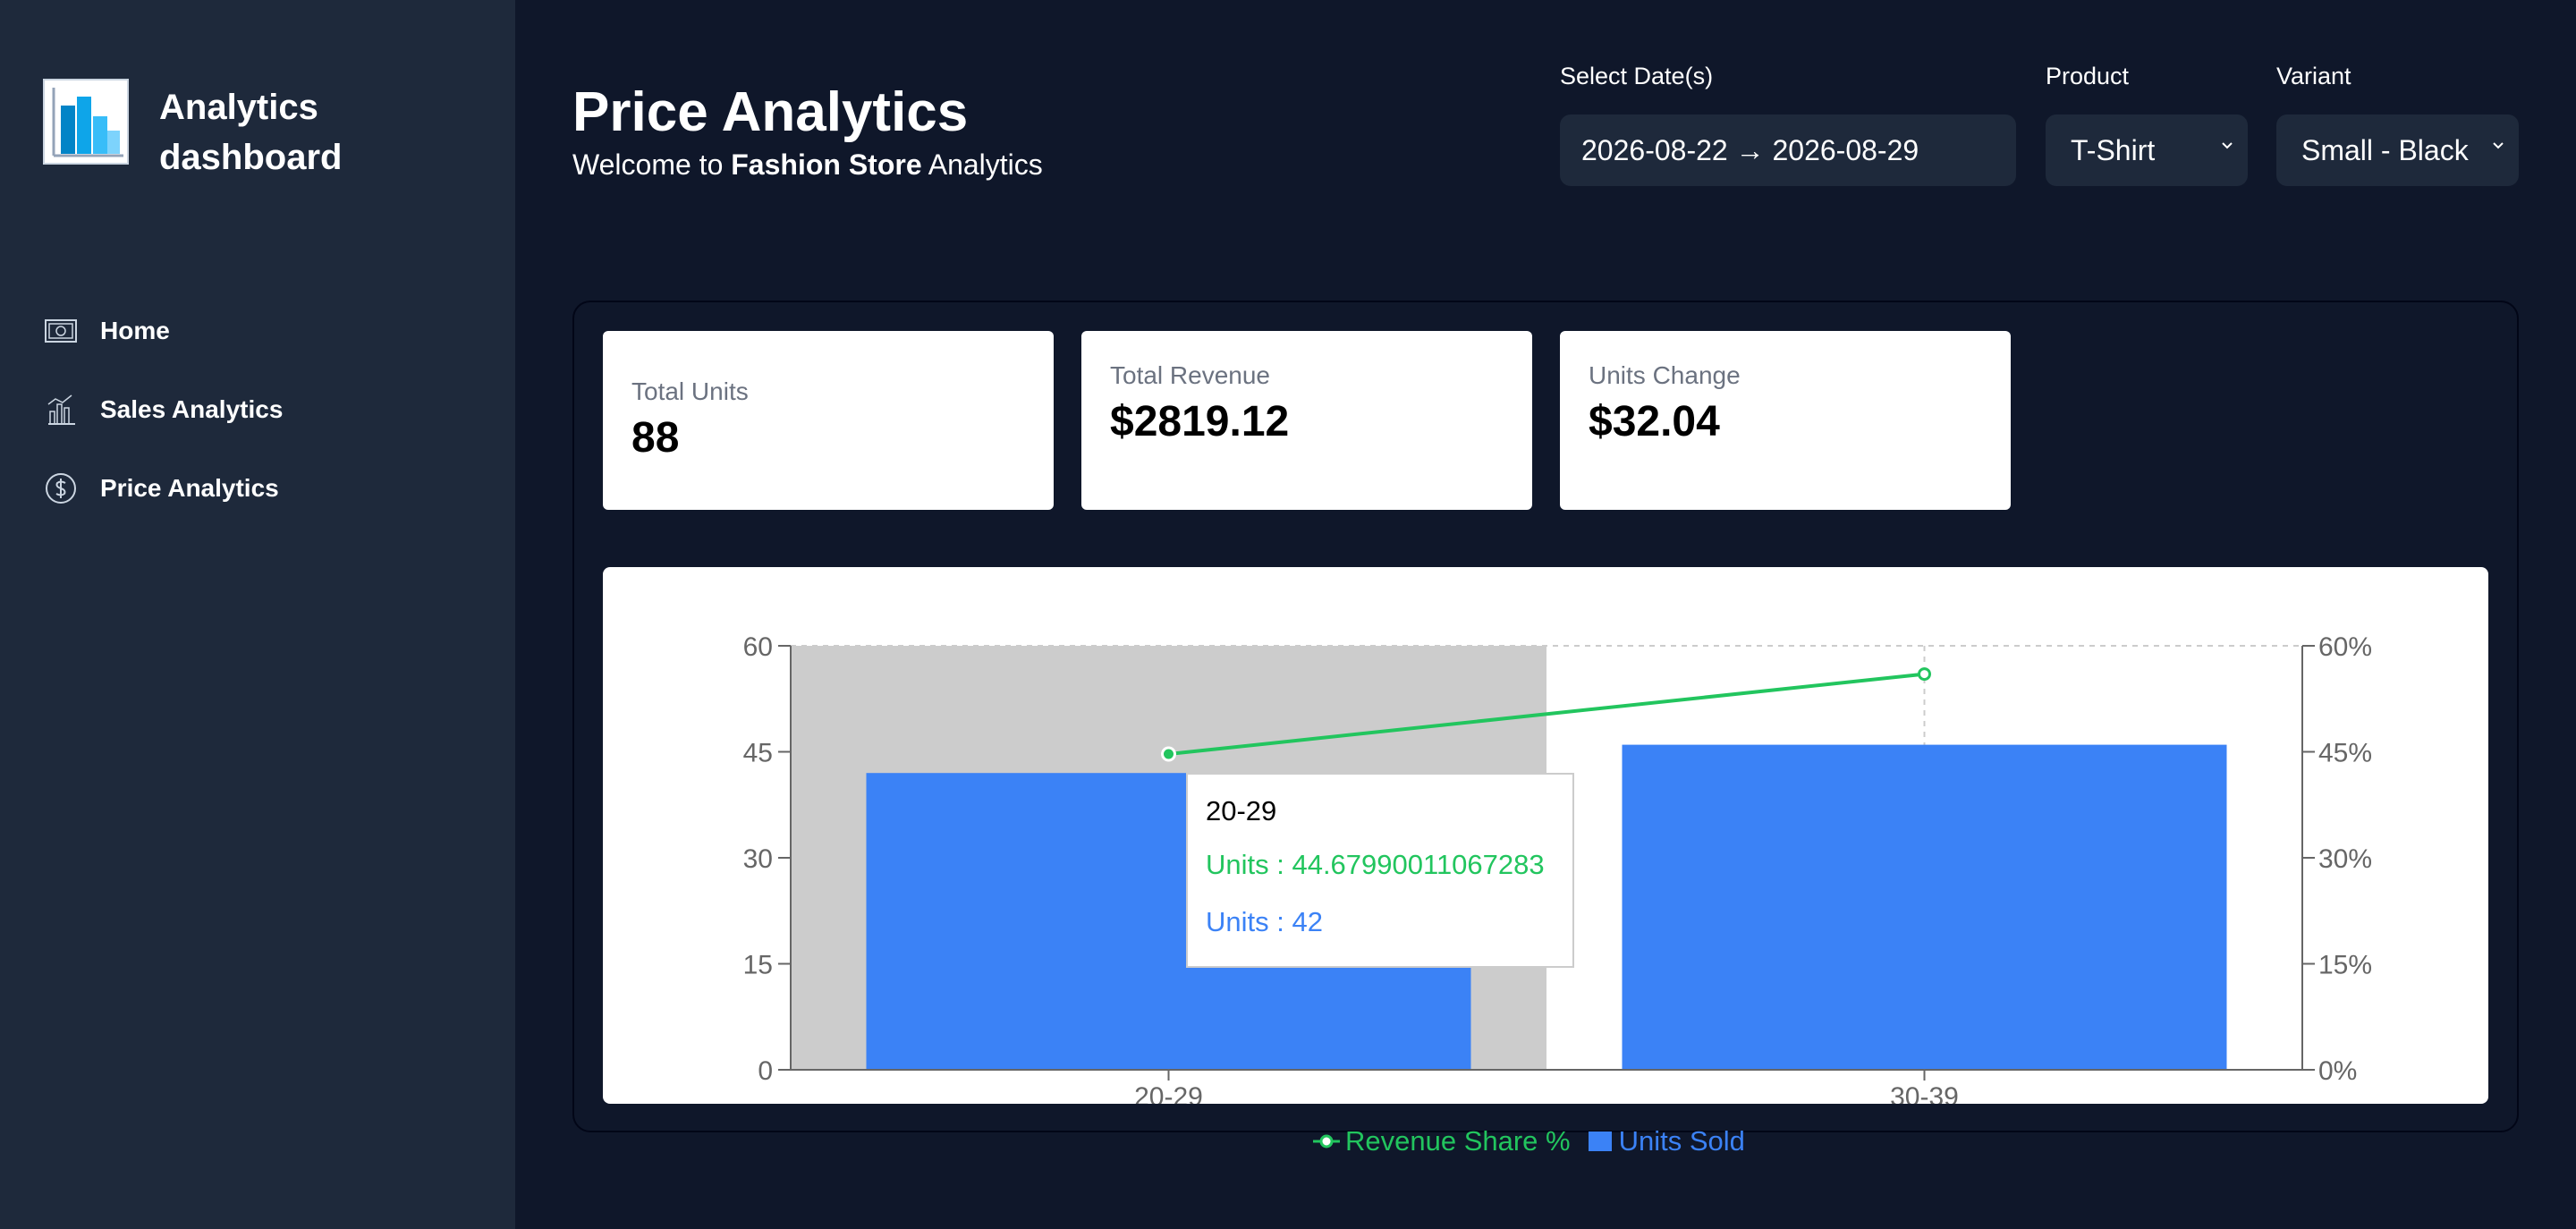  Describe the element at coordinates (770, 112) in the screenshot. I see `page-title: Price Analytics` at that location.